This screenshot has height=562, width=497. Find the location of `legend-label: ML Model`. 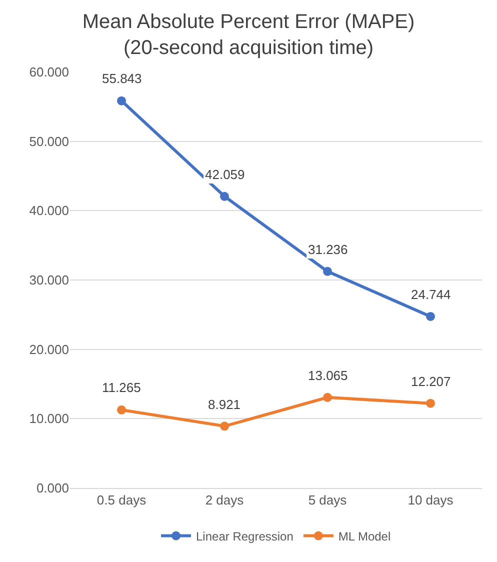

legend-label: ML Model is located at coordinates (364, 536).